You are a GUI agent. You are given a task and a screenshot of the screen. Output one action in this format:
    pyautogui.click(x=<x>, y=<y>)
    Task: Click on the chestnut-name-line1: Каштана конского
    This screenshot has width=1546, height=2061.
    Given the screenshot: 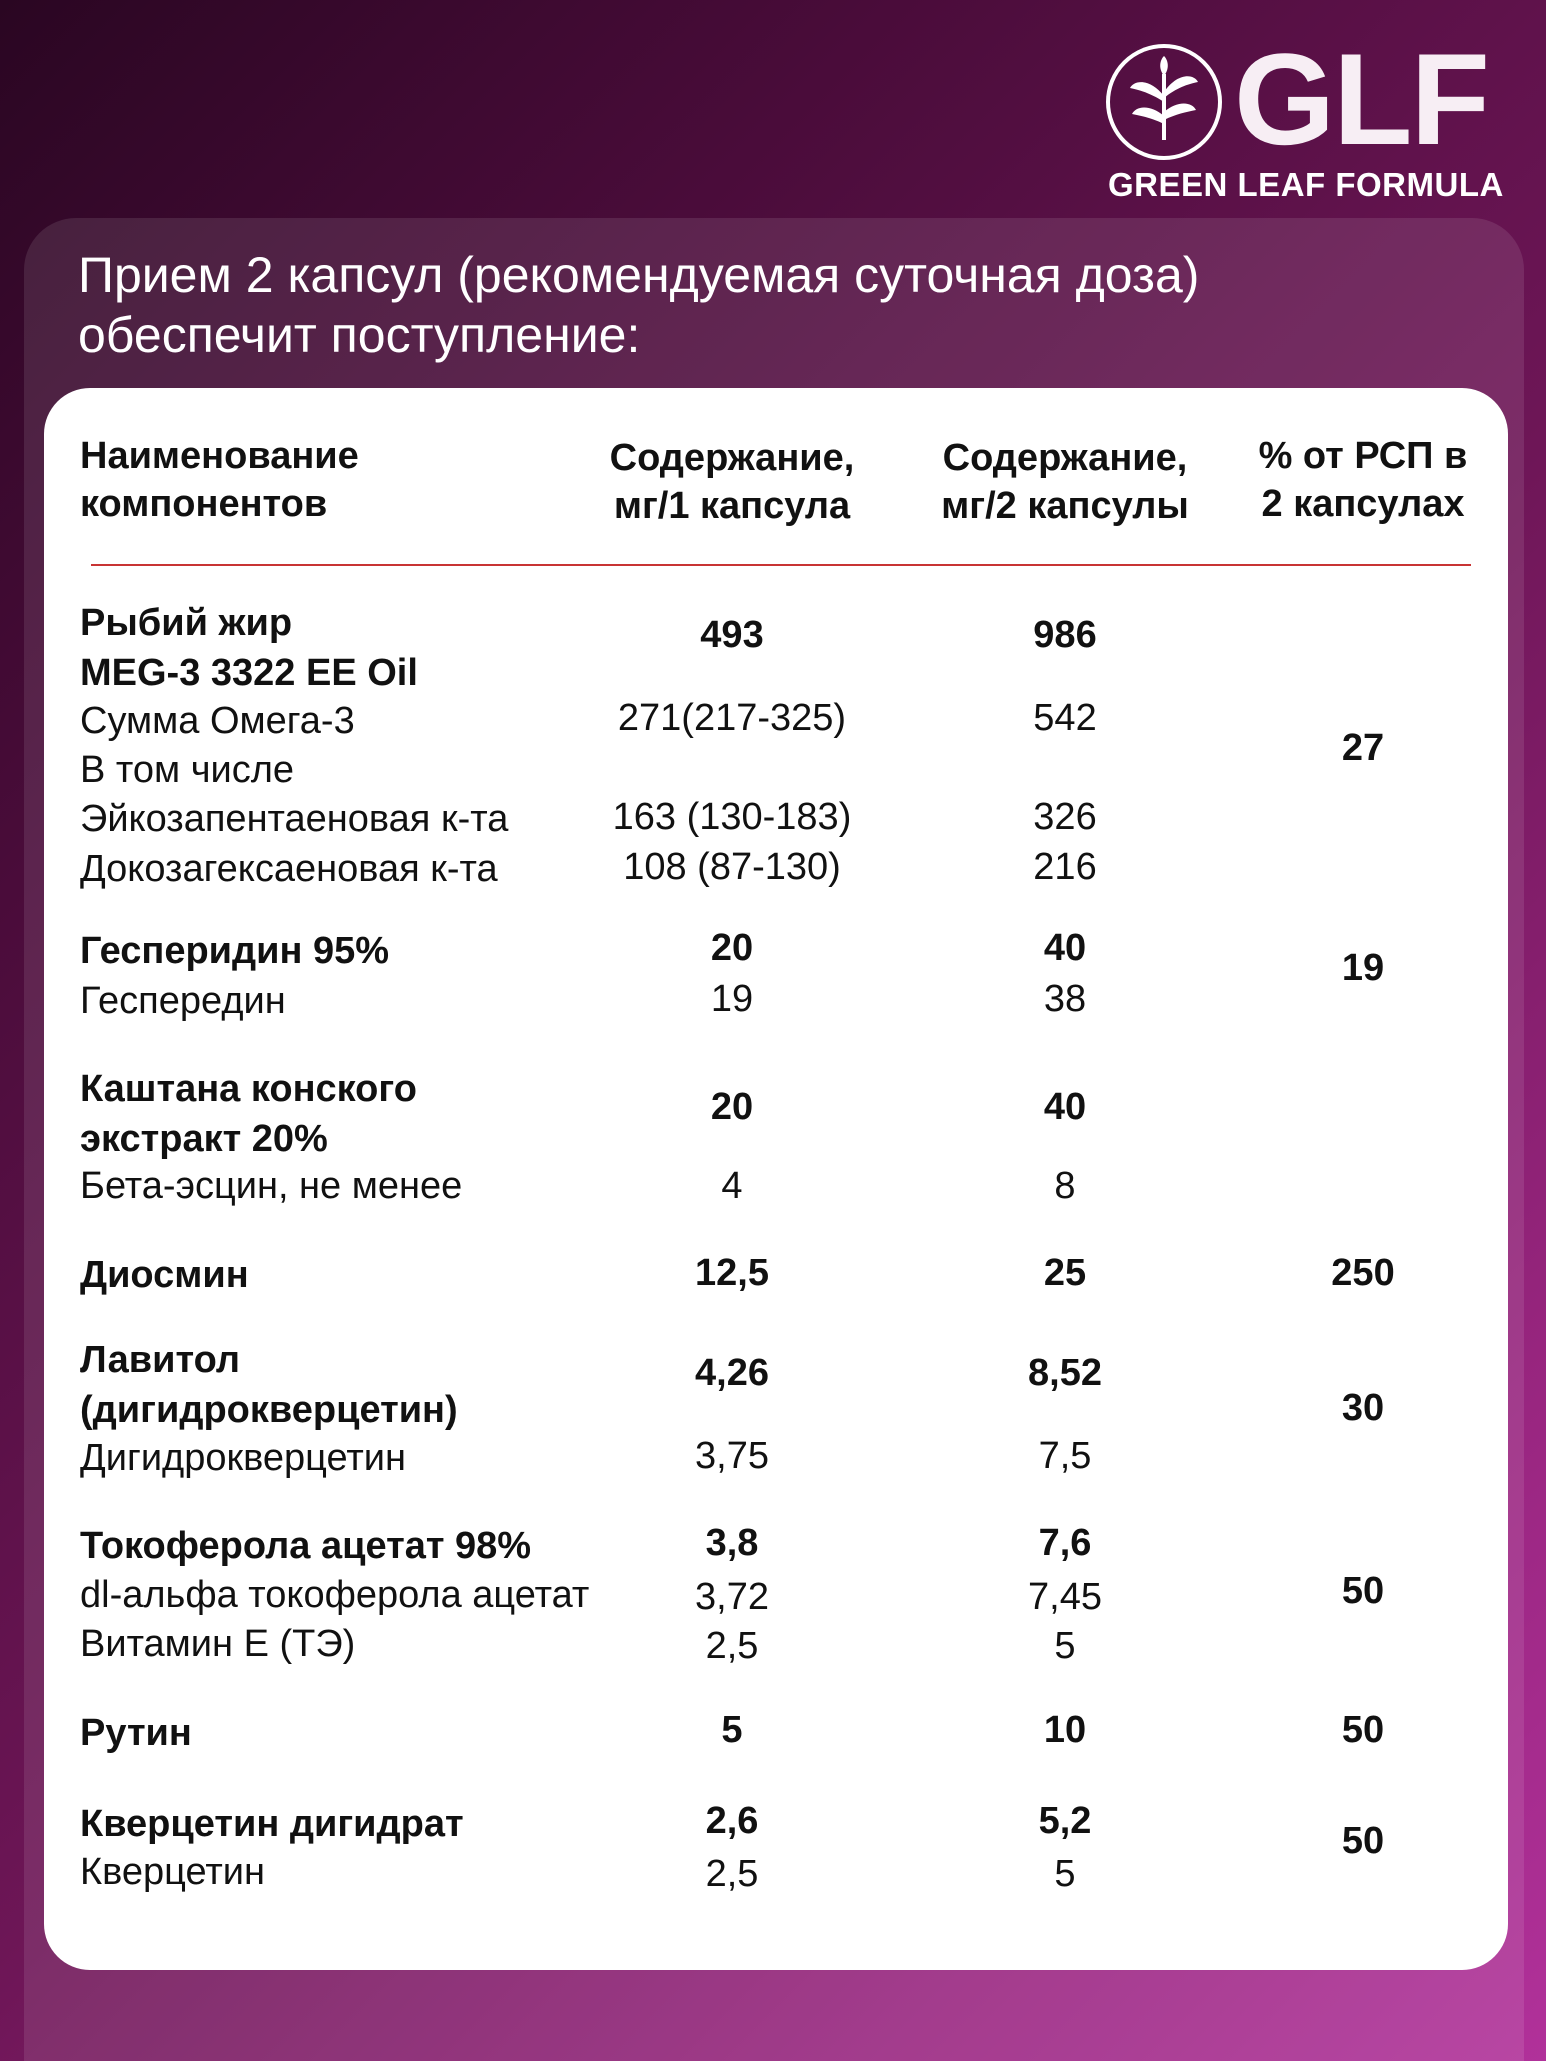 What is the action you would take?
    pyautogui.click(x=248, y=1089)
    